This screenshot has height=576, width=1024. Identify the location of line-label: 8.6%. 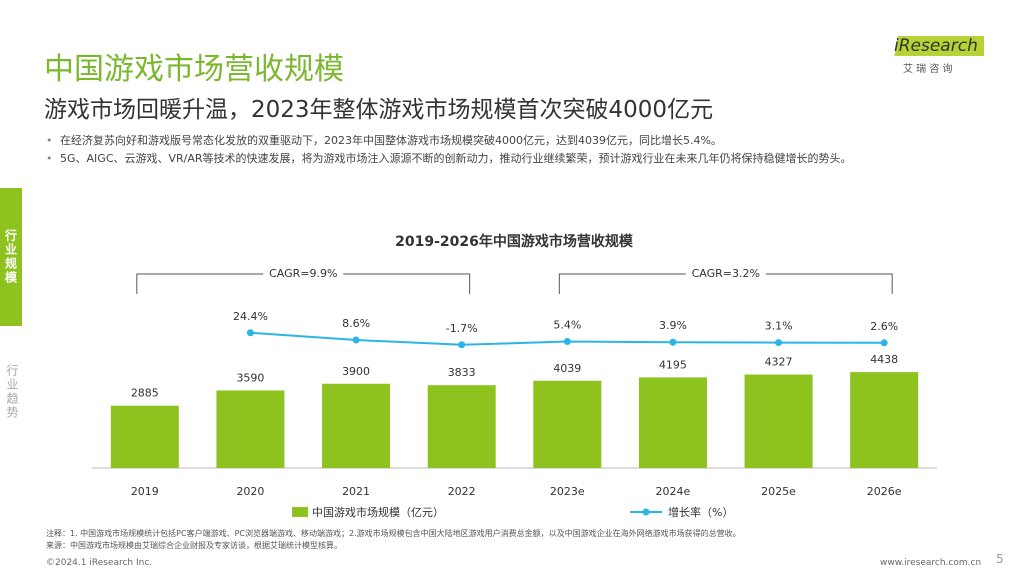
(356, 323).